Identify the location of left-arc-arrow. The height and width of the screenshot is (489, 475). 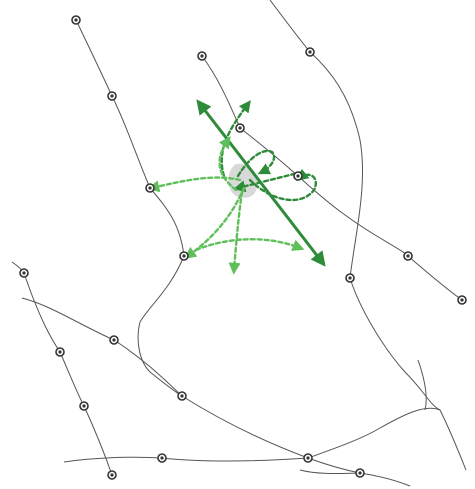
(194, 184).